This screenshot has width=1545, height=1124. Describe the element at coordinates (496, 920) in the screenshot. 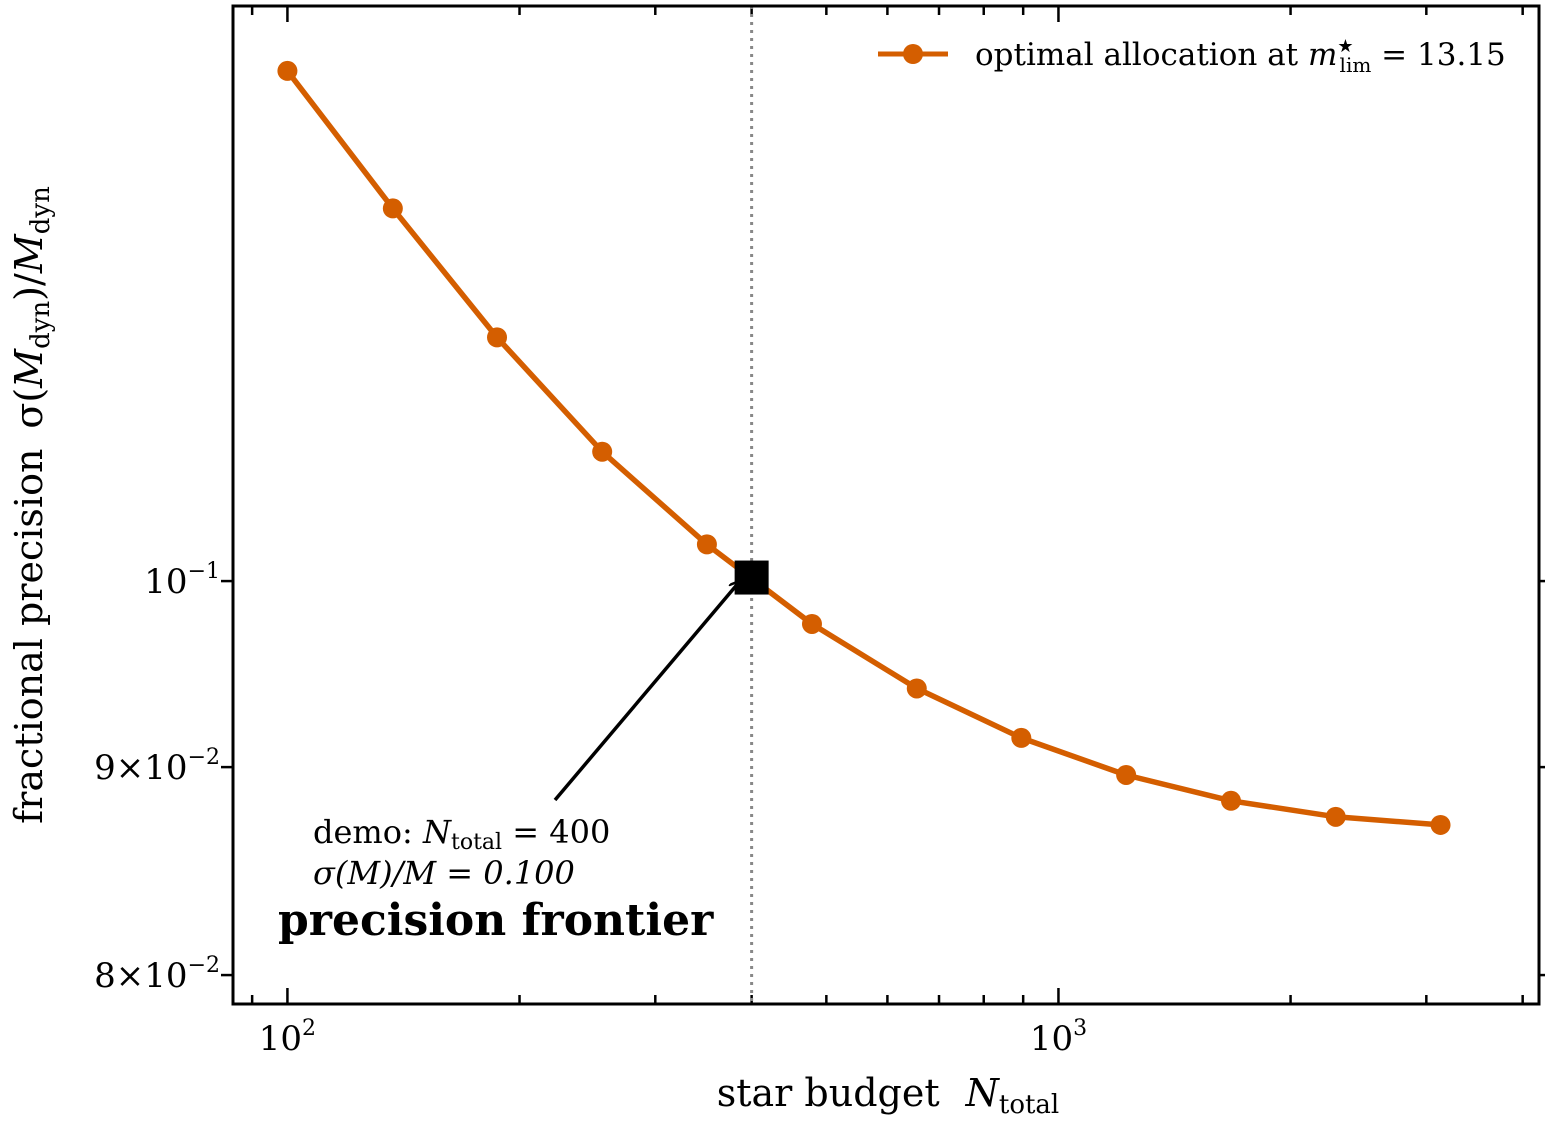

I see `chart-title: precision frontier` at that location.